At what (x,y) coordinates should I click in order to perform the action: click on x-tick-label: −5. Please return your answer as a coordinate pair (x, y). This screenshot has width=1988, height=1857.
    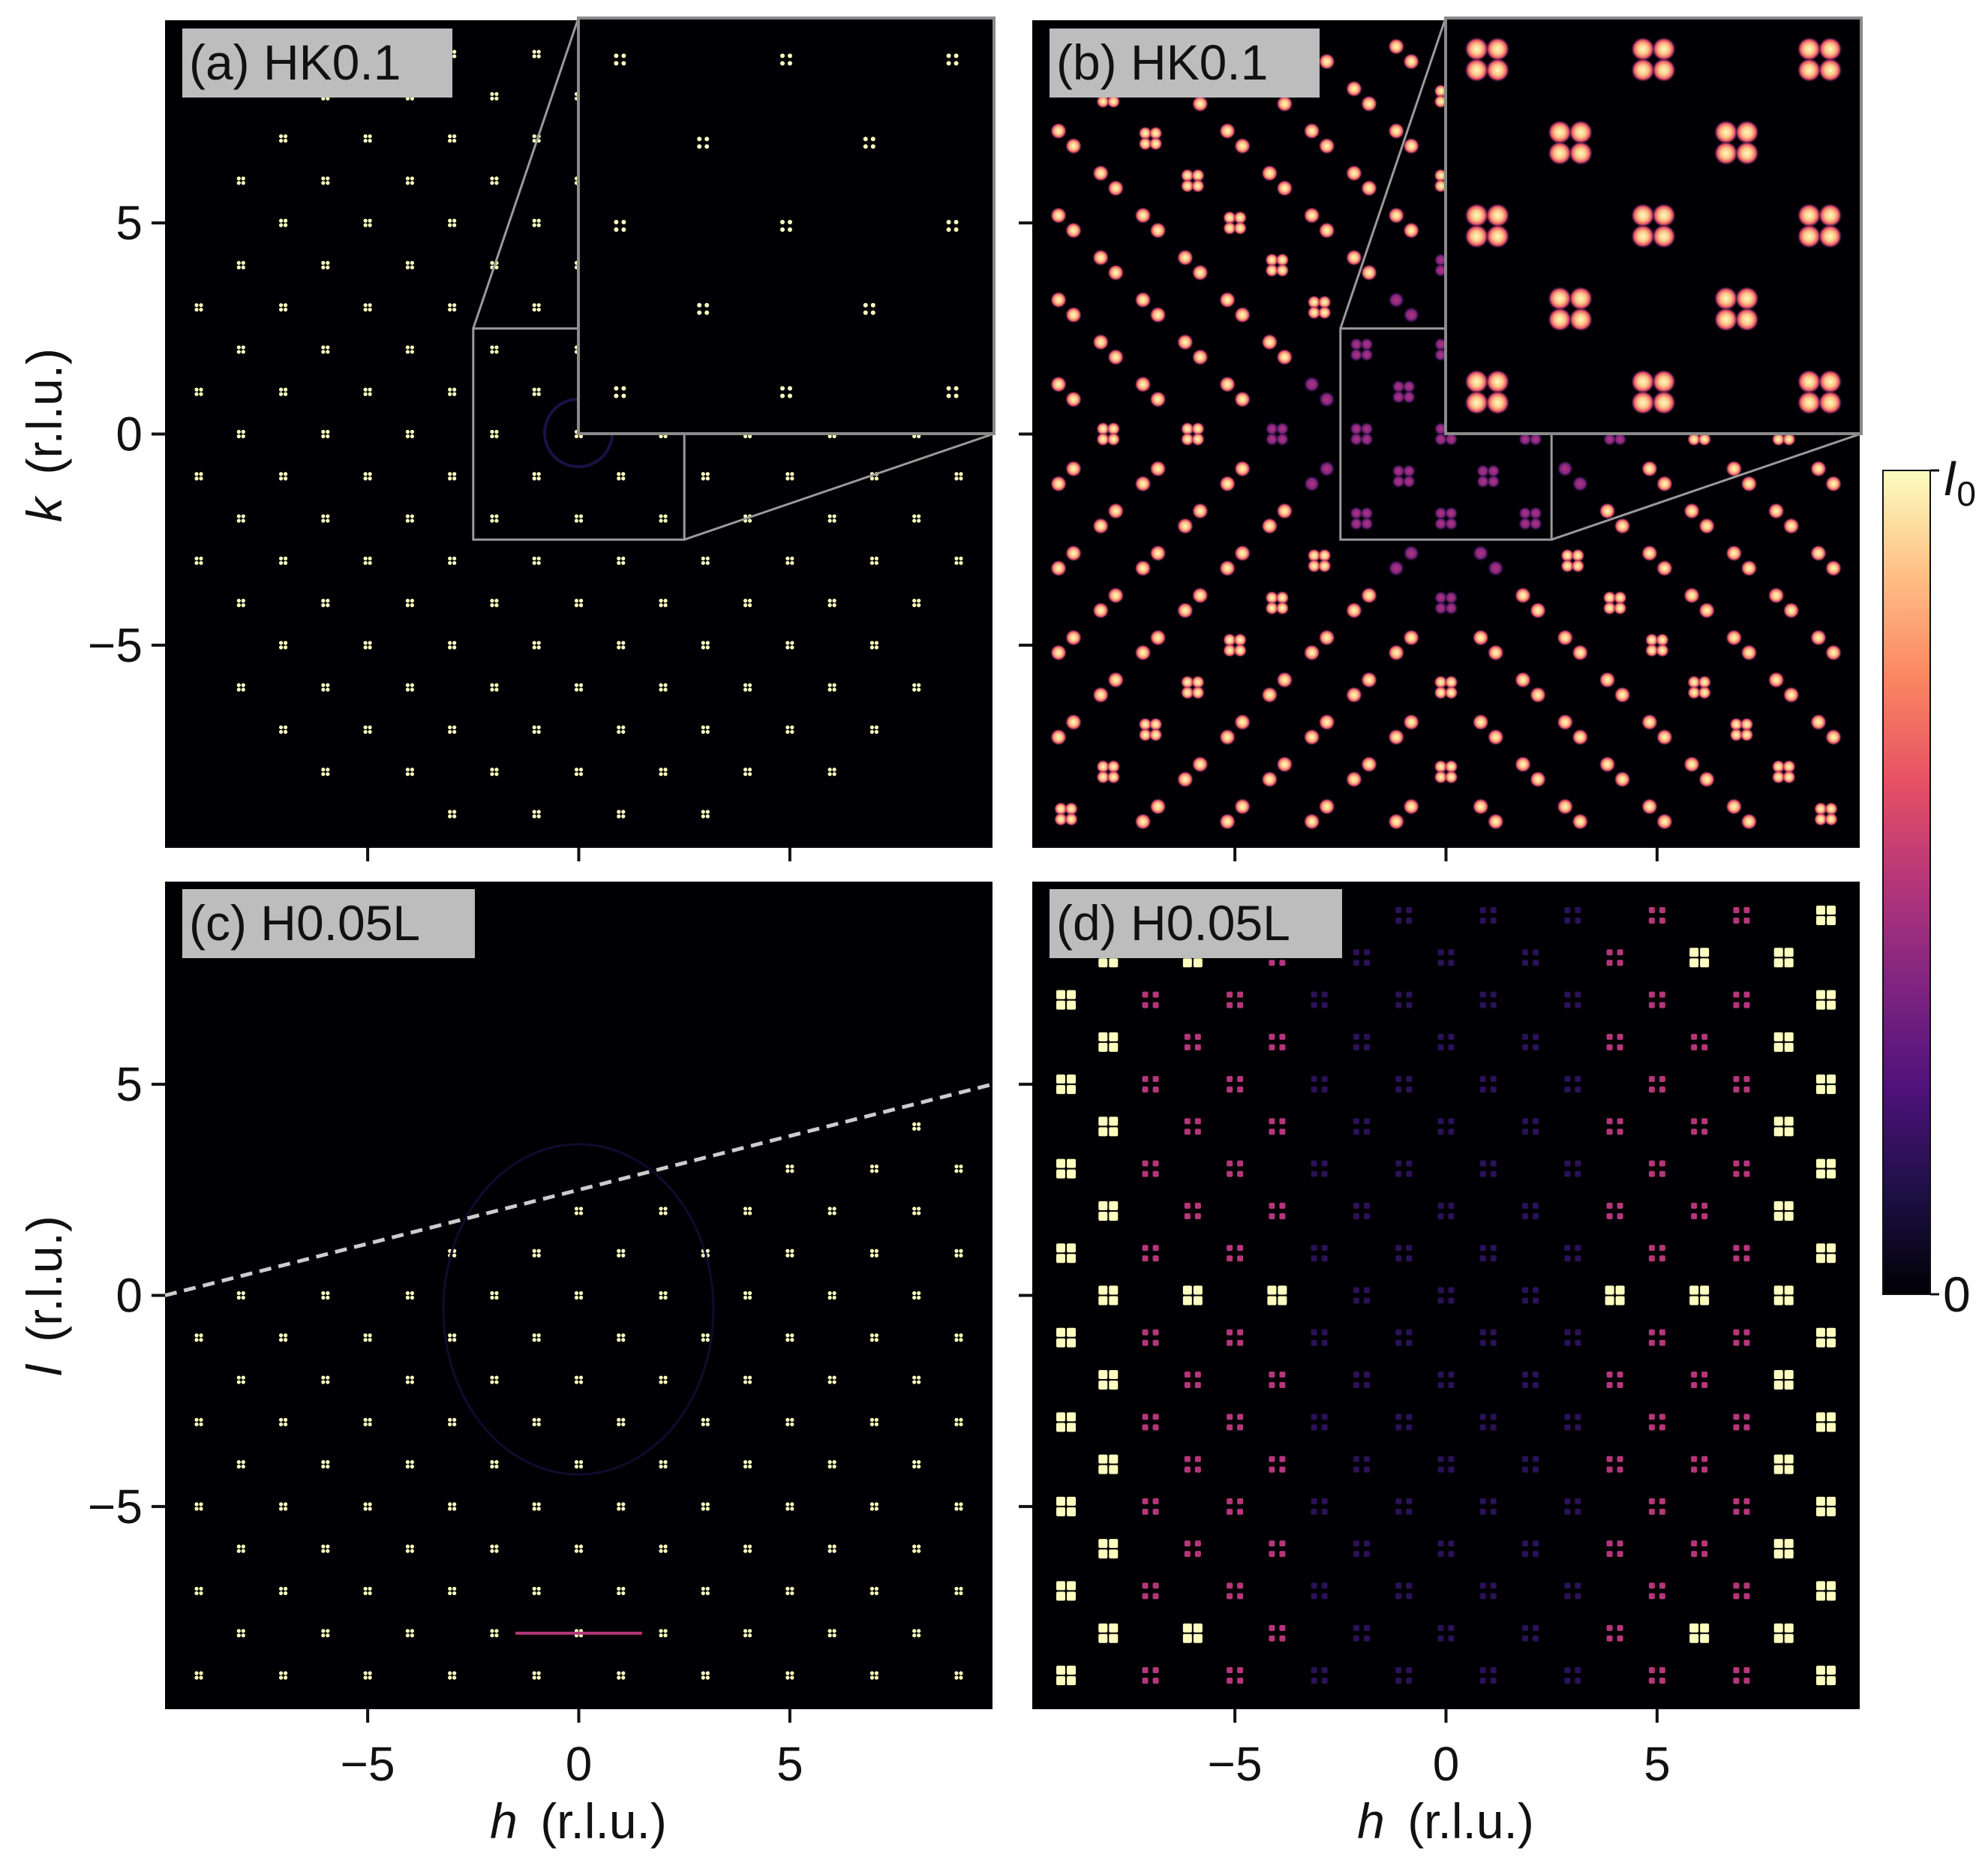
    Looking at the image, I should click on (1235, 1764).